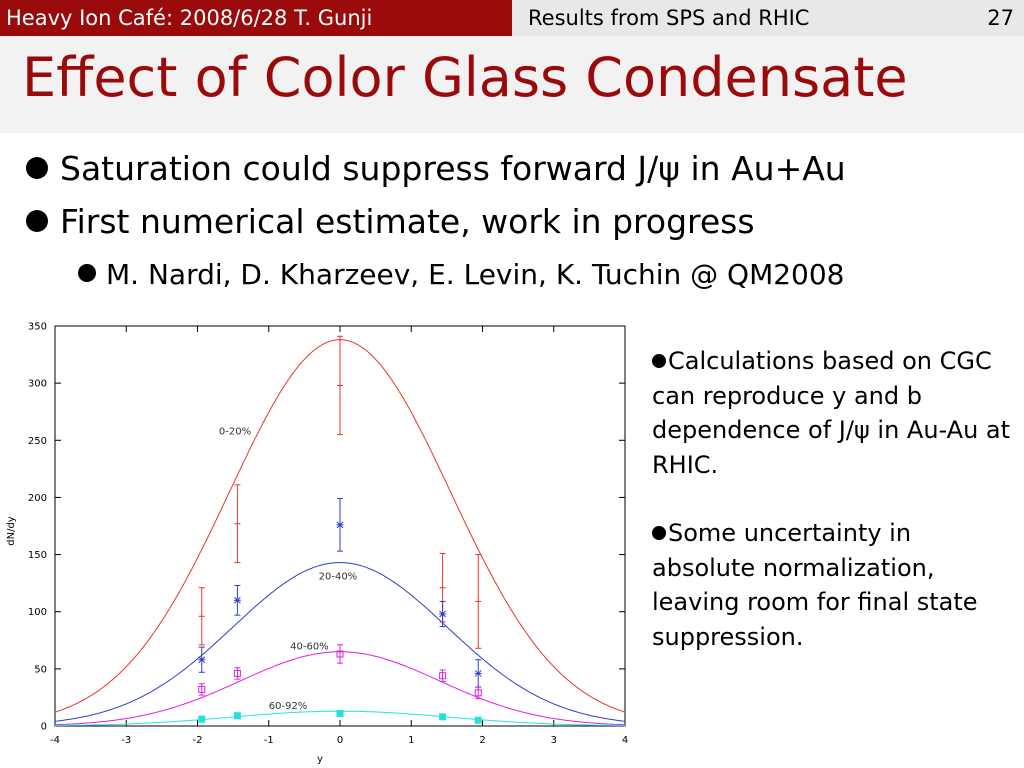  Describe the element at coordinates (198, 740) in the screenshot. I see `x-tick-label: -2` at that location.